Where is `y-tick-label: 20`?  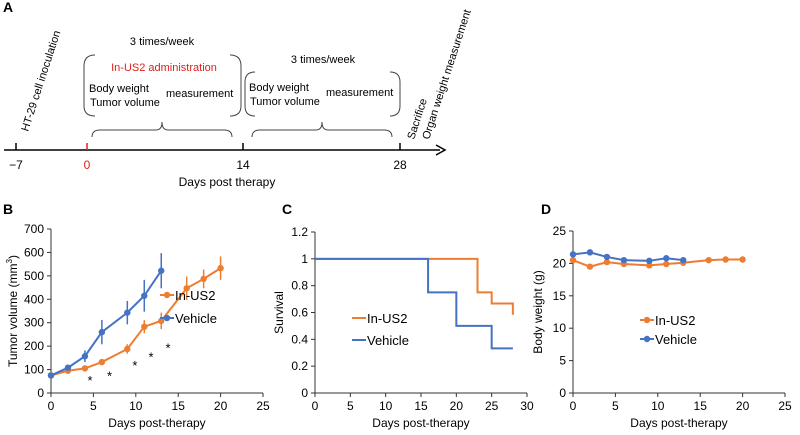
y-tick-label: 20 is located at coordinates (560, 263).